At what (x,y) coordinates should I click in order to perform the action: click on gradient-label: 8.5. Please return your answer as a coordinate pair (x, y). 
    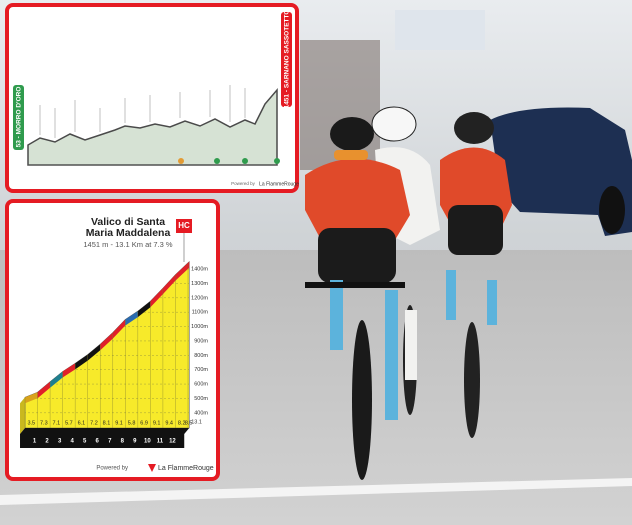
    Looking at the image, I should click on (189, 423).